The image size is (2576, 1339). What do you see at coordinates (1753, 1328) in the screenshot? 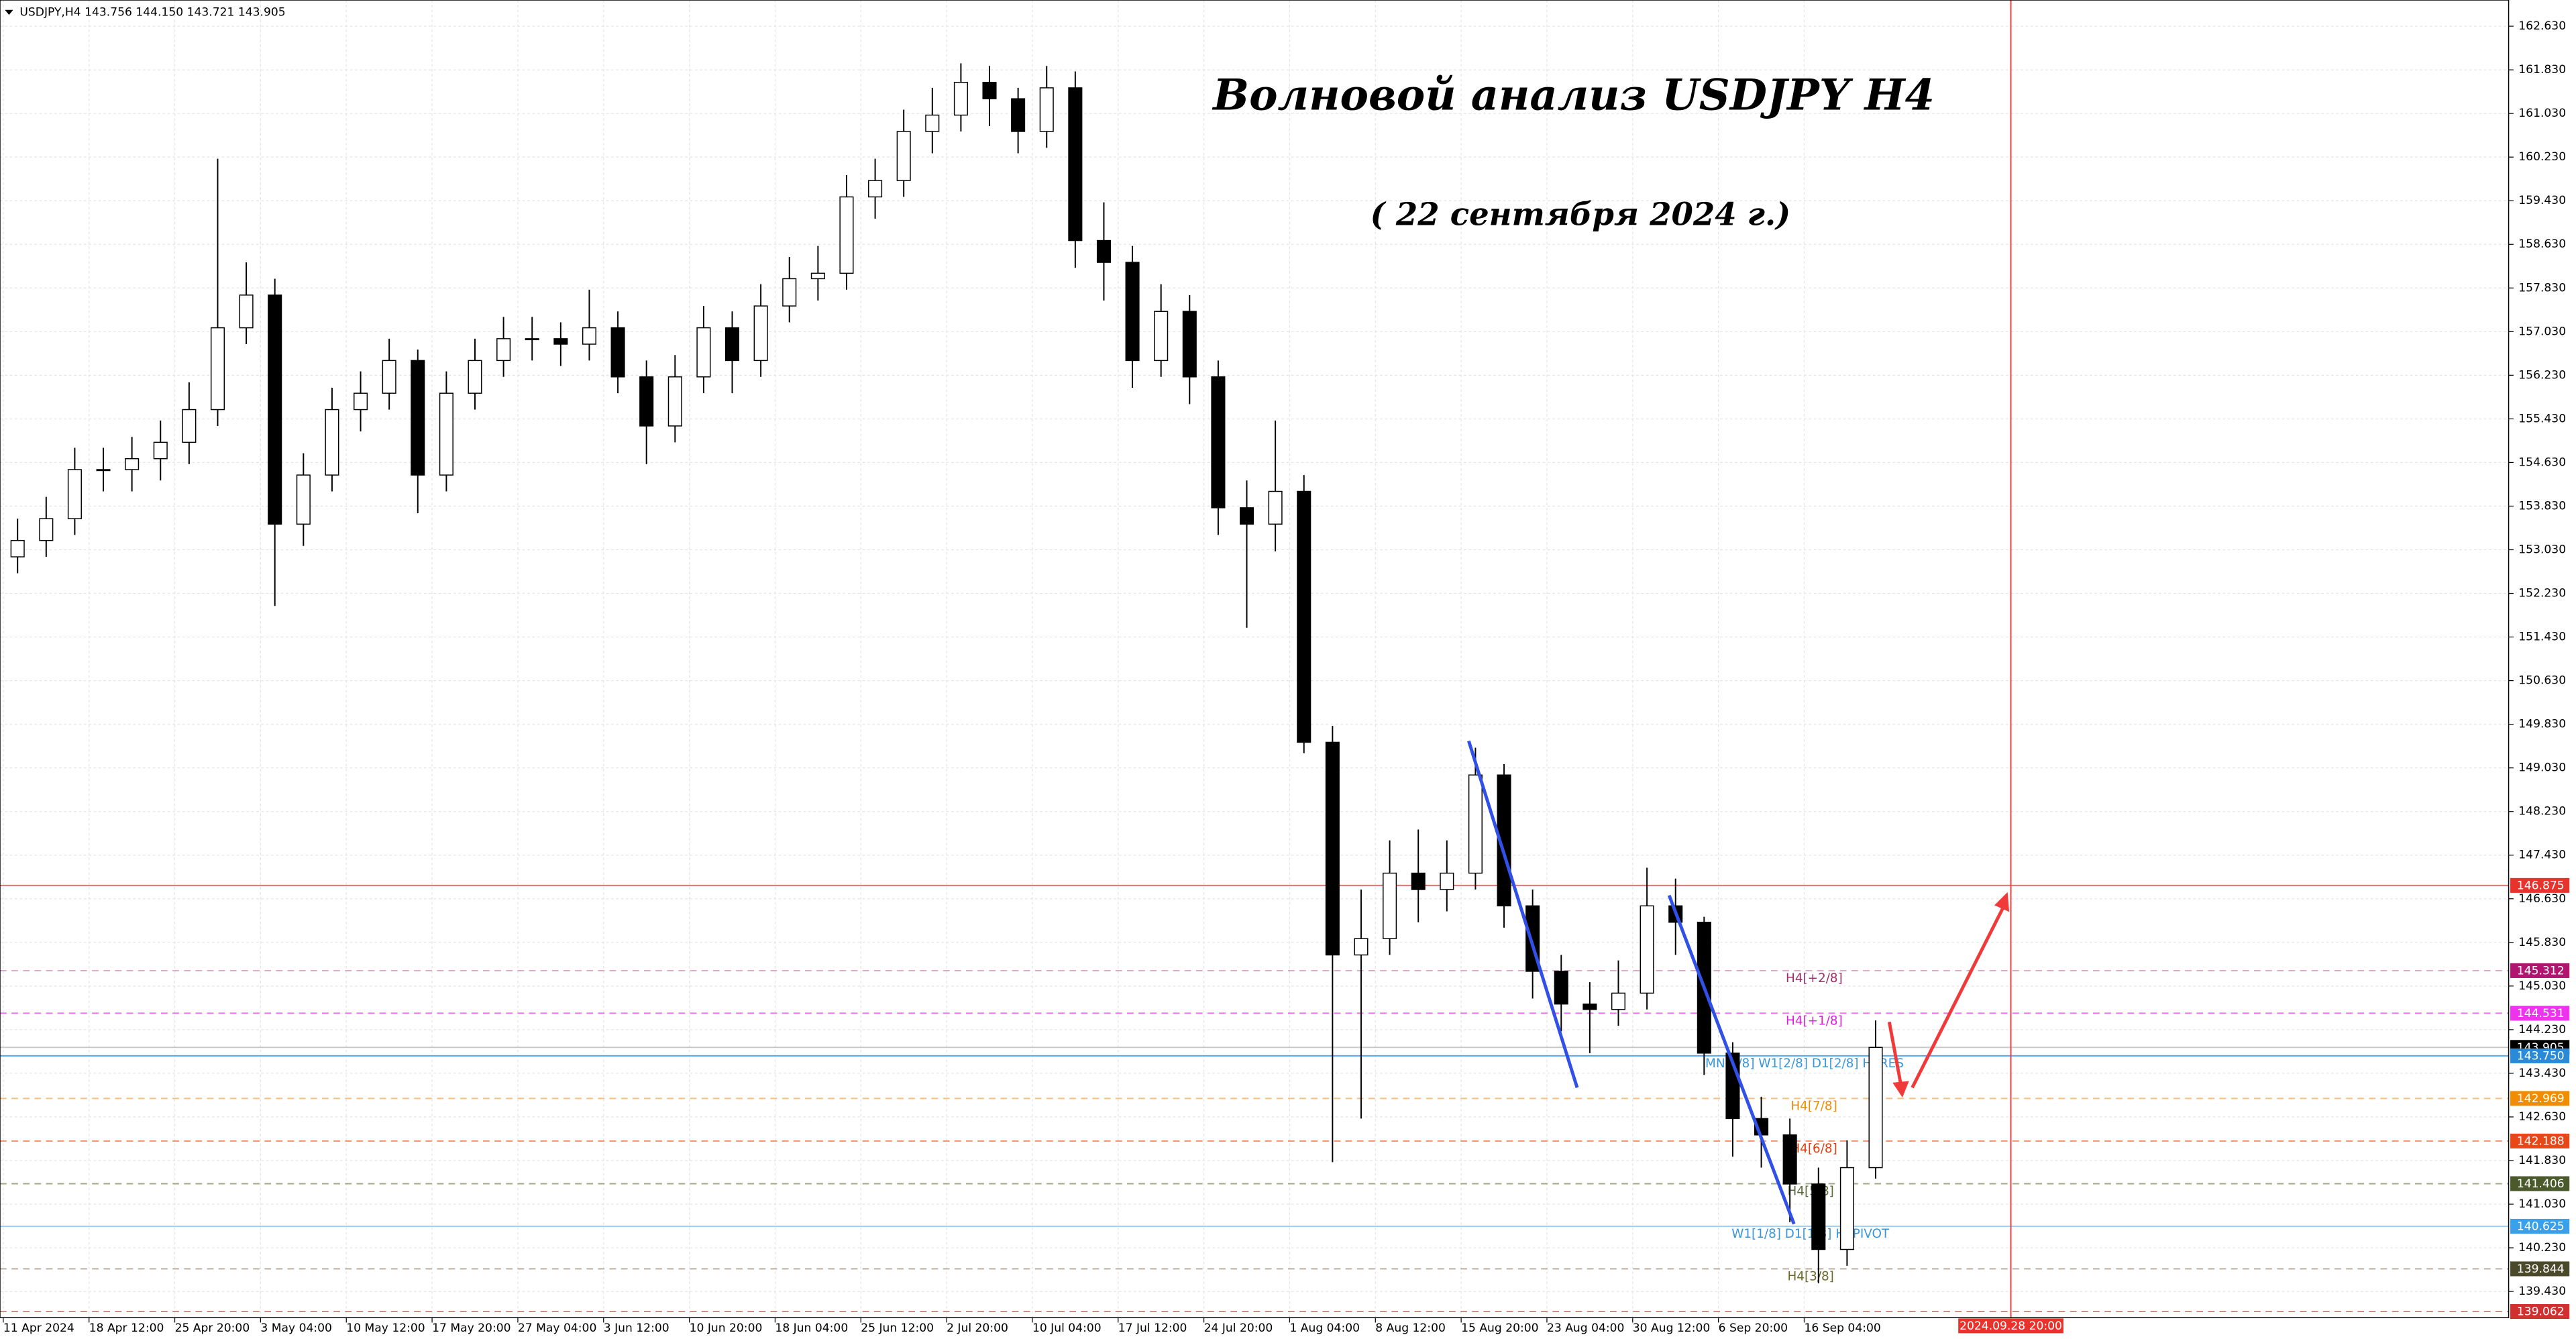
I see `x-tick-label: 6 Sep 20:00` at bounding box center [1753, 1328].